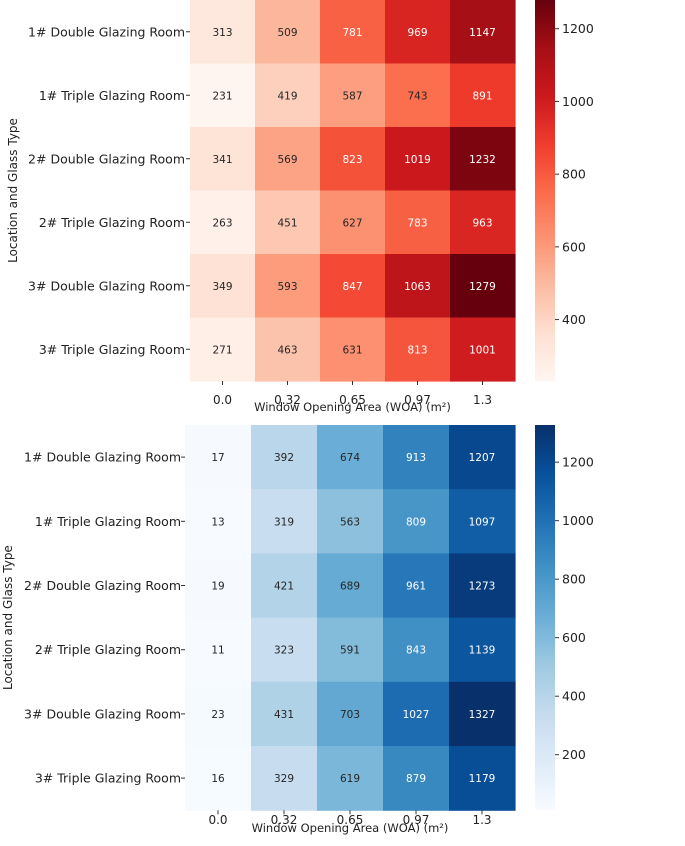 This screenshot has height=846, width=685. I want to click on cell-value-label: 19, so click(217, 587).